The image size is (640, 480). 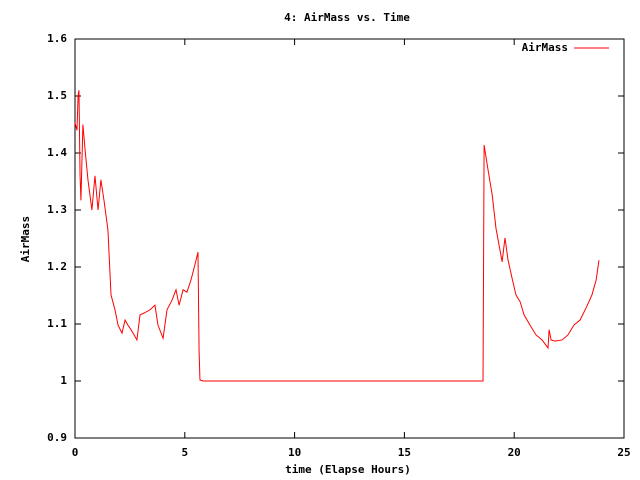 I want to click on x-tick-label: 25, so click(x=623, y=452).